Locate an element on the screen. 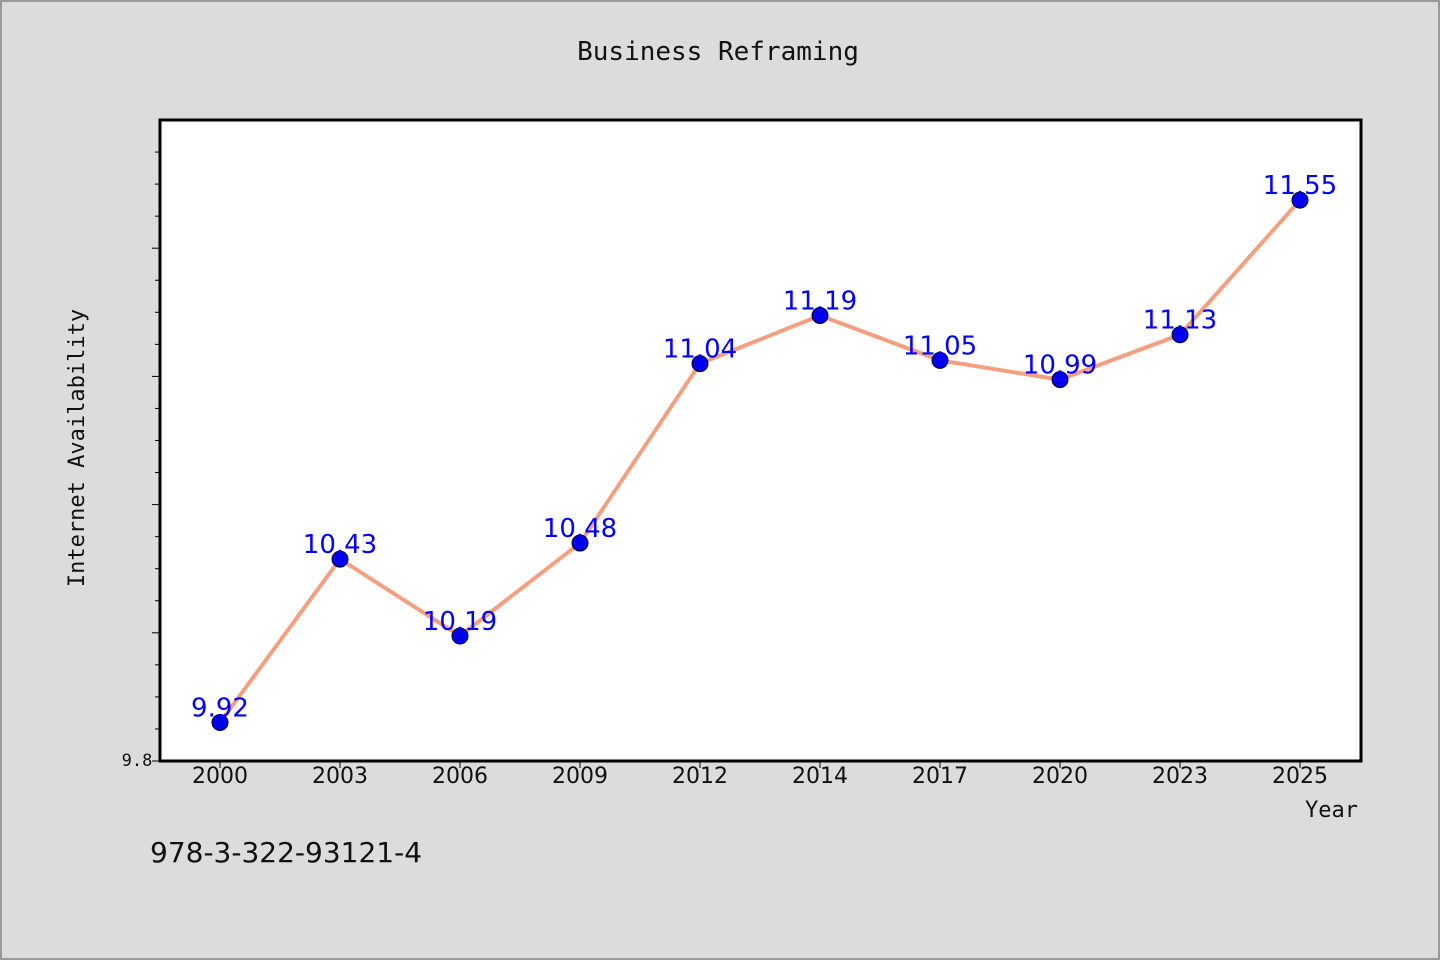 This screenshot has width=1440, height=960. data-label: 10.19 is located at coordinates (460, 622).